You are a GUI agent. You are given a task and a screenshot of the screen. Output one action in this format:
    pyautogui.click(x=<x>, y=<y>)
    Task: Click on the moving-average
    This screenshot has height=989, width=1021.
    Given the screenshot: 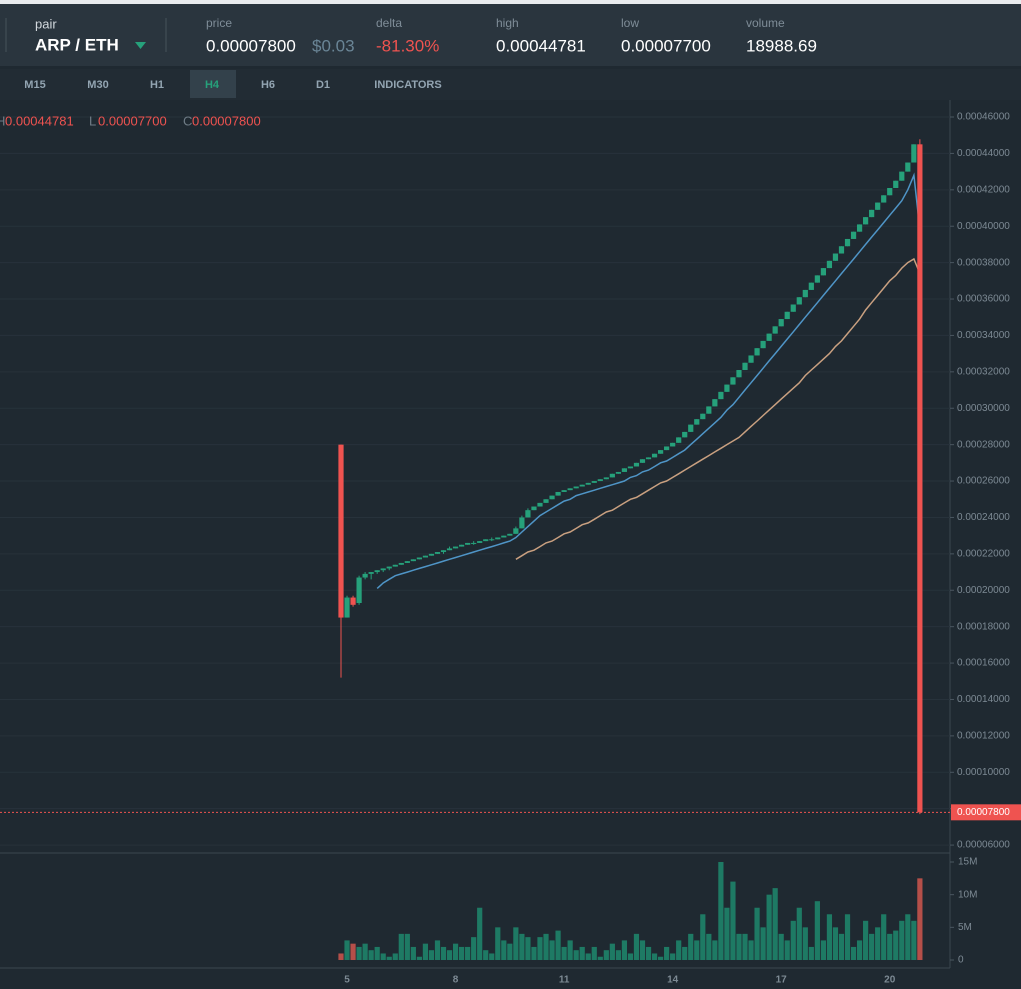 What is the action you would take?
    pyautogui.click(x=718, y=408)
    